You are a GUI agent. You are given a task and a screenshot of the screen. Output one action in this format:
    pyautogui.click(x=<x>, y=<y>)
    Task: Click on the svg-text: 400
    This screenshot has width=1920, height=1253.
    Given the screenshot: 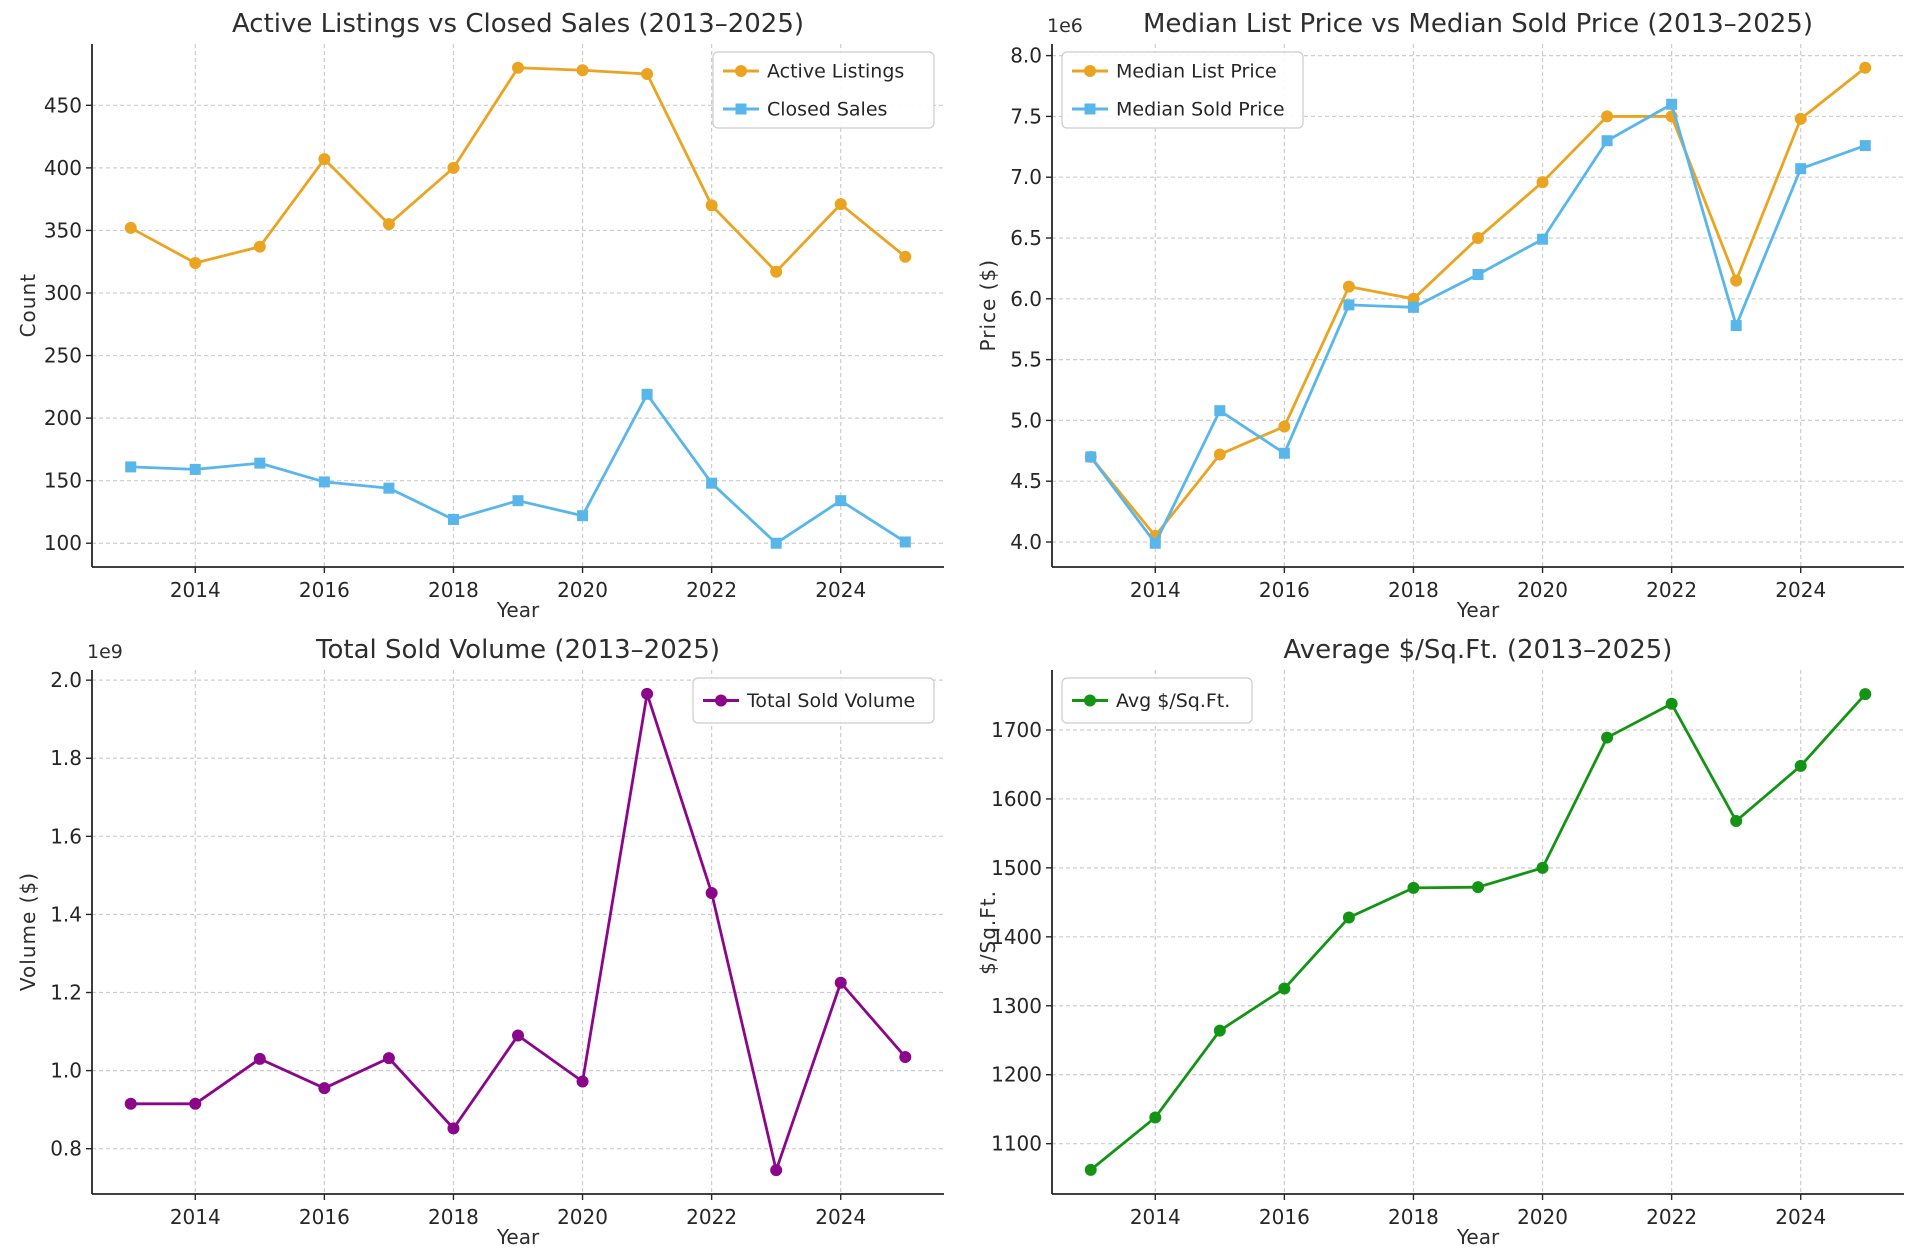 What is the action you would take?
    pyautogui.click(x=63, y=168)
    